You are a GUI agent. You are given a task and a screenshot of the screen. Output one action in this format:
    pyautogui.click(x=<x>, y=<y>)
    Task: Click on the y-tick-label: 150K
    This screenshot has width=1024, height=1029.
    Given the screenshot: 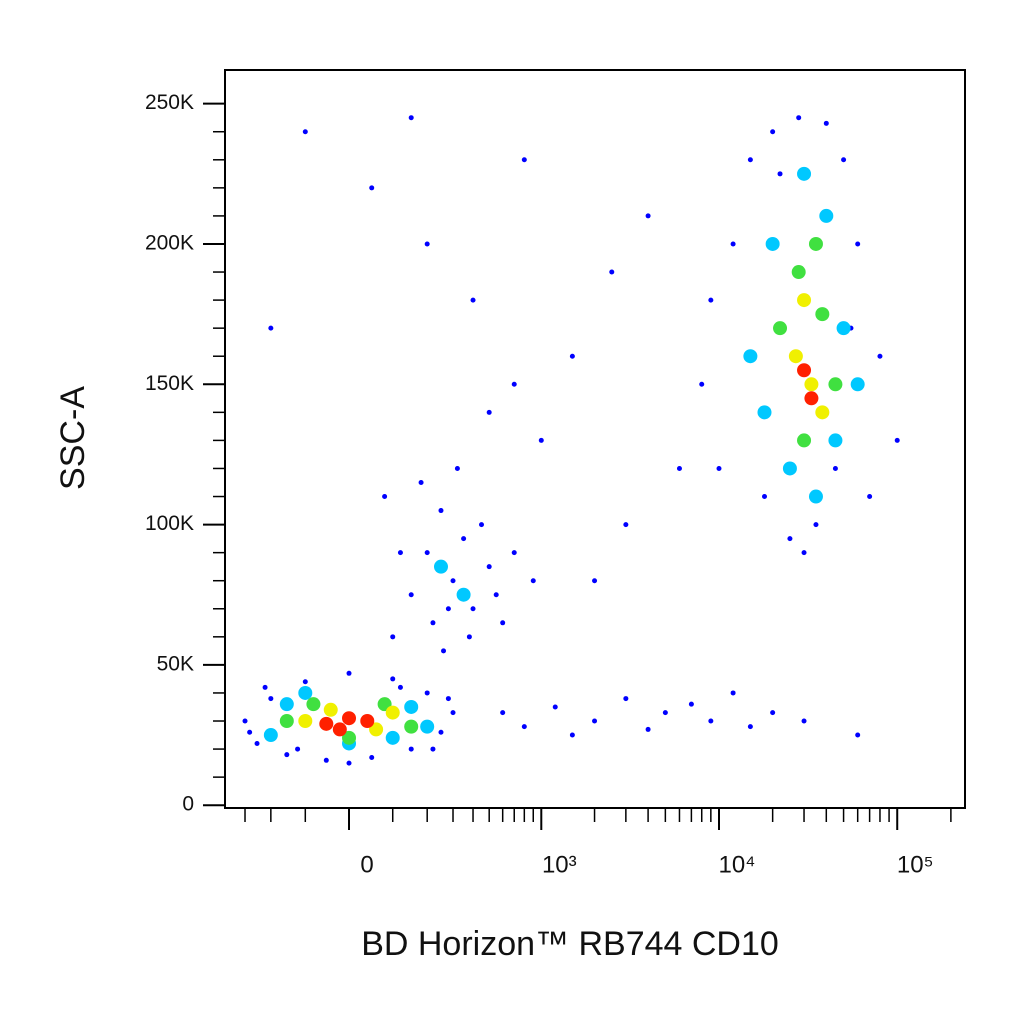 What is the action you would take?
    pyautogui.click(x=169, y=383)
    